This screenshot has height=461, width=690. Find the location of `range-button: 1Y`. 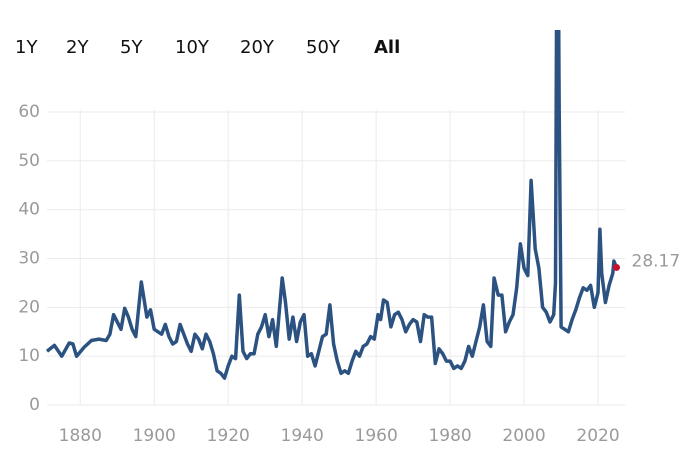

range-button: 1Y is located at coordinates (26, 47).